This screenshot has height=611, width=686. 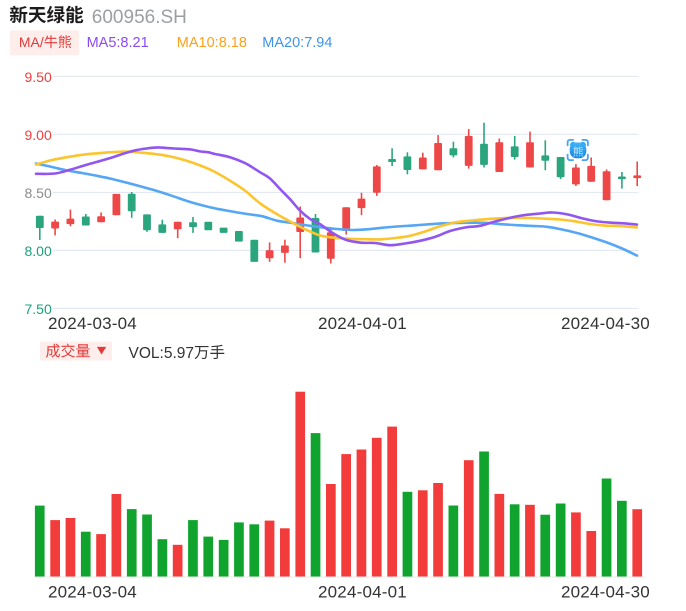 What do you see at coordinates (118, 43) in the screenshot?
I see `svg-text: MA5:8.21` at bounding box center [118, 43].